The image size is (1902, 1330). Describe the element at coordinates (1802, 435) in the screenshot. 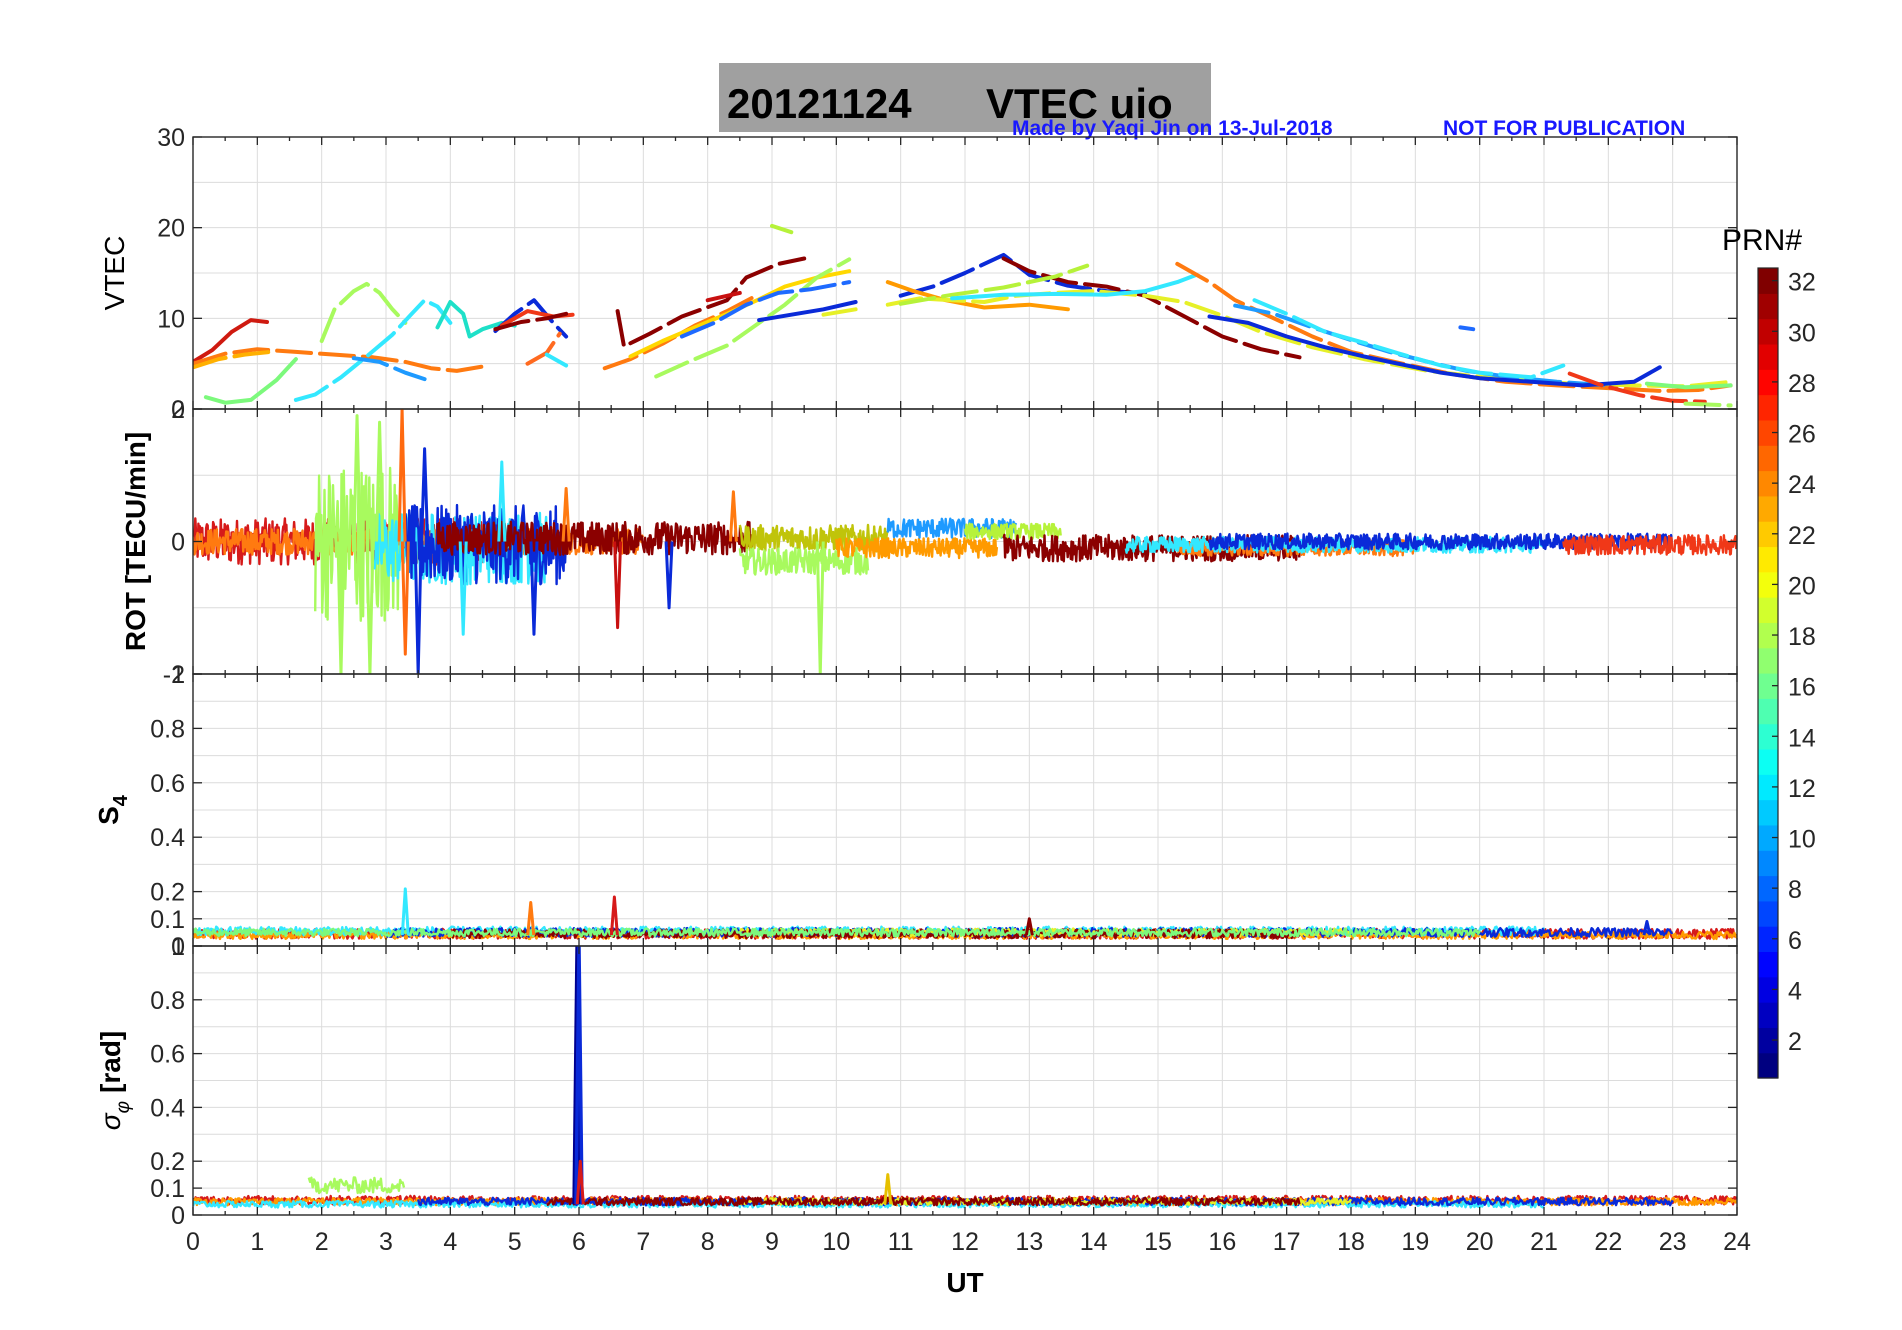

I see `colorbar-tick-label: 26` at that location.